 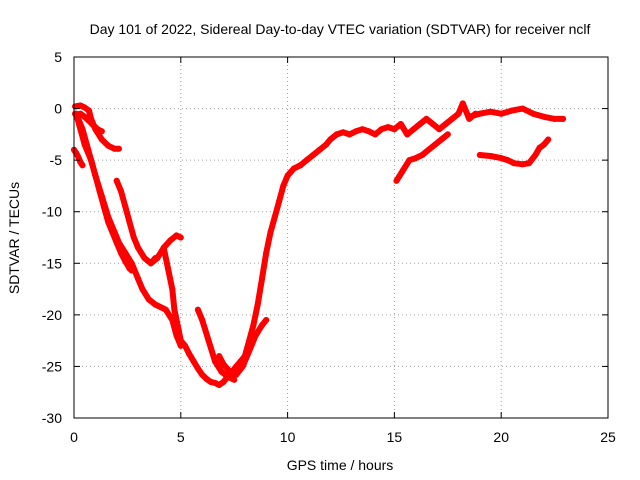 I want to click on x-tick-label: 25, so click(x=608, y=437).